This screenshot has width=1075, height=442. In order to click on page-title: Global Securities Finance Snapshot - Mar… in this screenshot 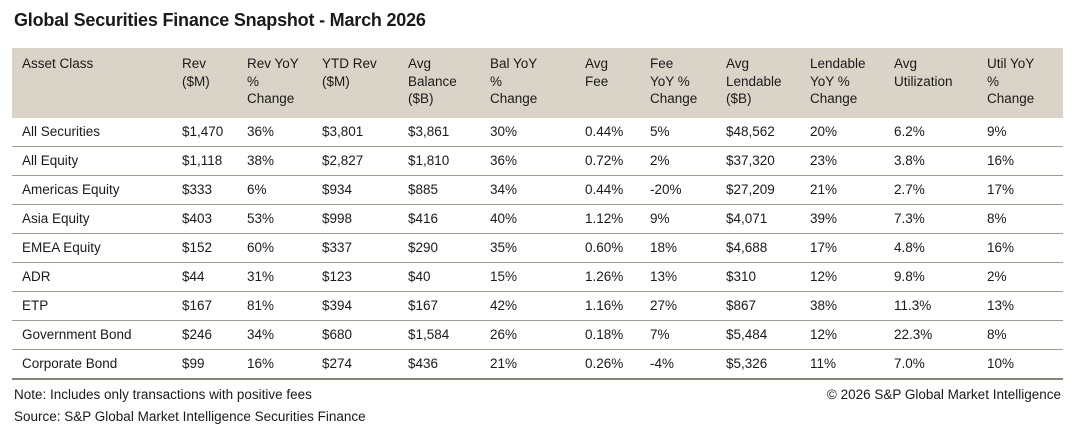, I will do `click(220, 20)`.